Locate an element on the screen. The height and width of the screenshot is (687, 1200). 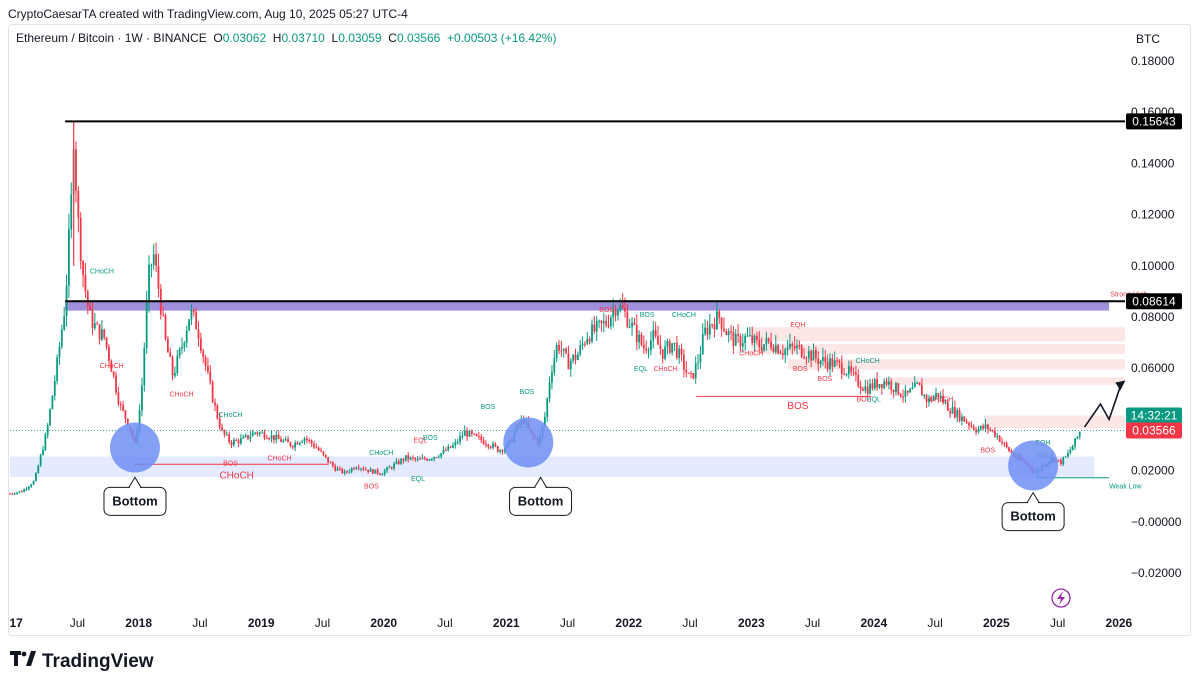
annotation-label: CHoCH is located at coordinates (868, 361).